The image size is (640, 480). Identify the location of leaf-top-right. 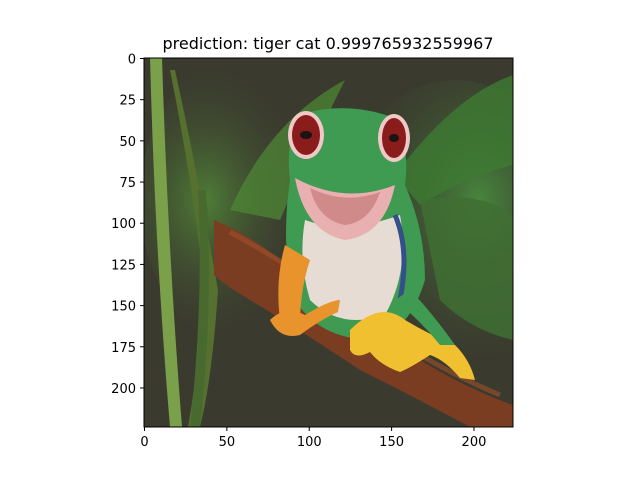
(454, 140).